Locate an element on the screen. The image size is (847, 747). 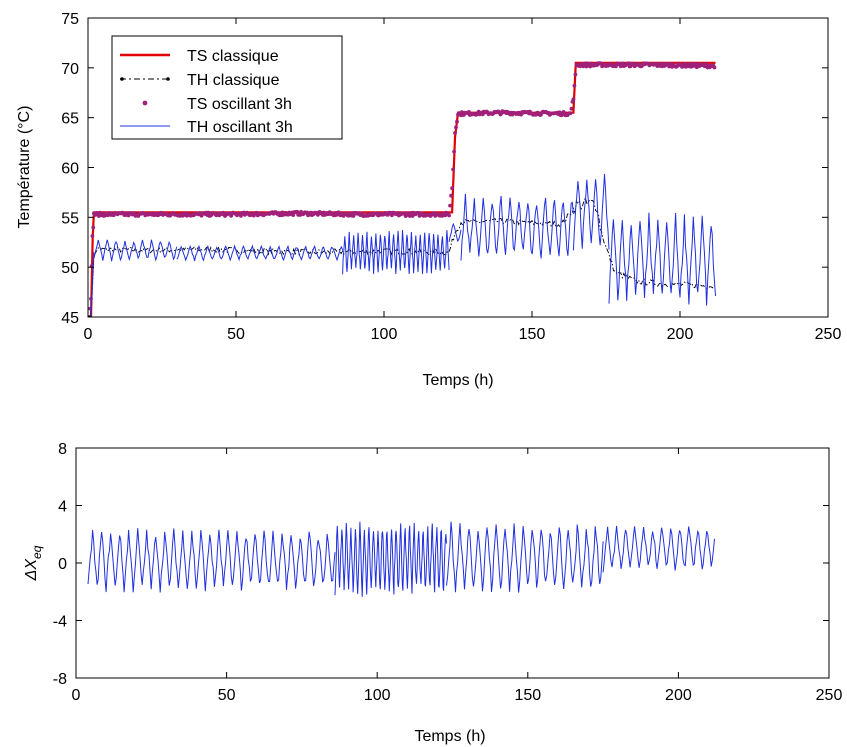
legend-item-ts-classique: TS classique is located at coordinates (199, 56).